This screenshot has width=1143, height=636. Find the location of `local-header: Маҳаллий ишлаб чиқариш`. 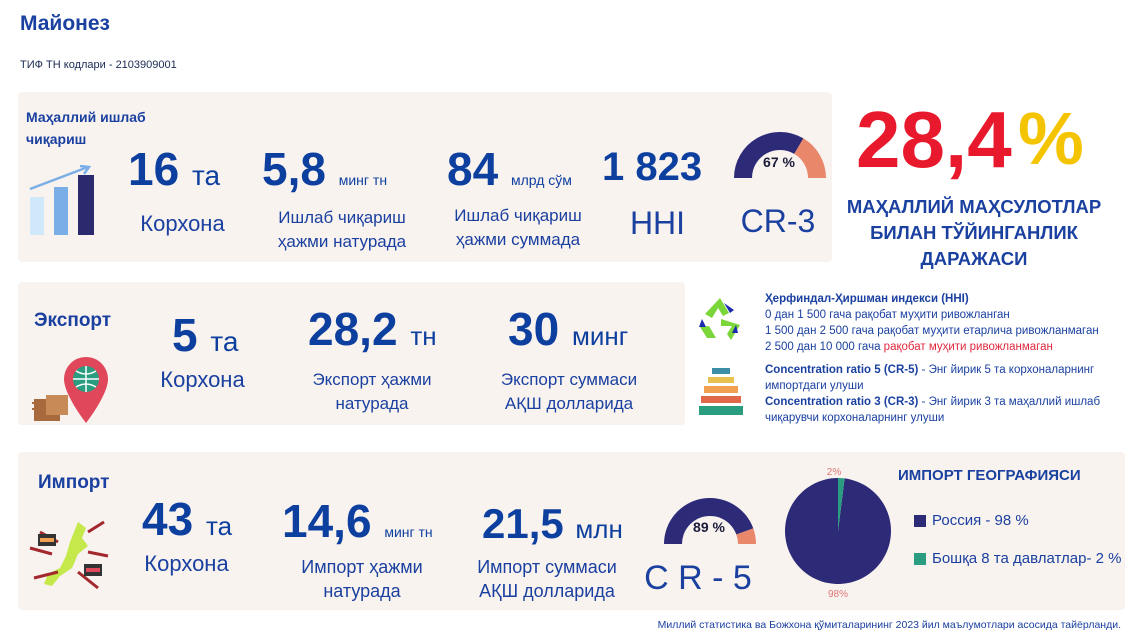

local-header: Маҳаллий ишлаб чиқариш is located at coordinates (86, 128).